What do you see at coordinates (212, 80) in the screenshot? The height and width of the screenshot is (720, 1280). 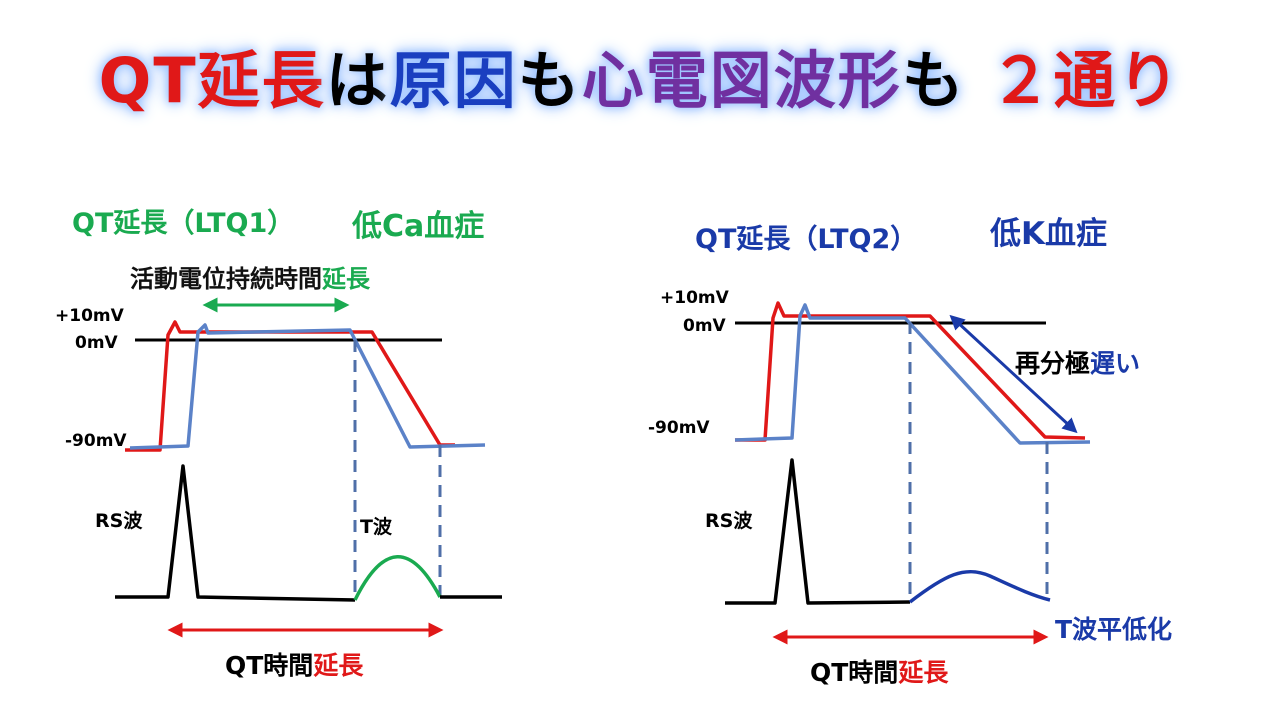 I see `title-part: QT延長` at bounding box center [212, 80].